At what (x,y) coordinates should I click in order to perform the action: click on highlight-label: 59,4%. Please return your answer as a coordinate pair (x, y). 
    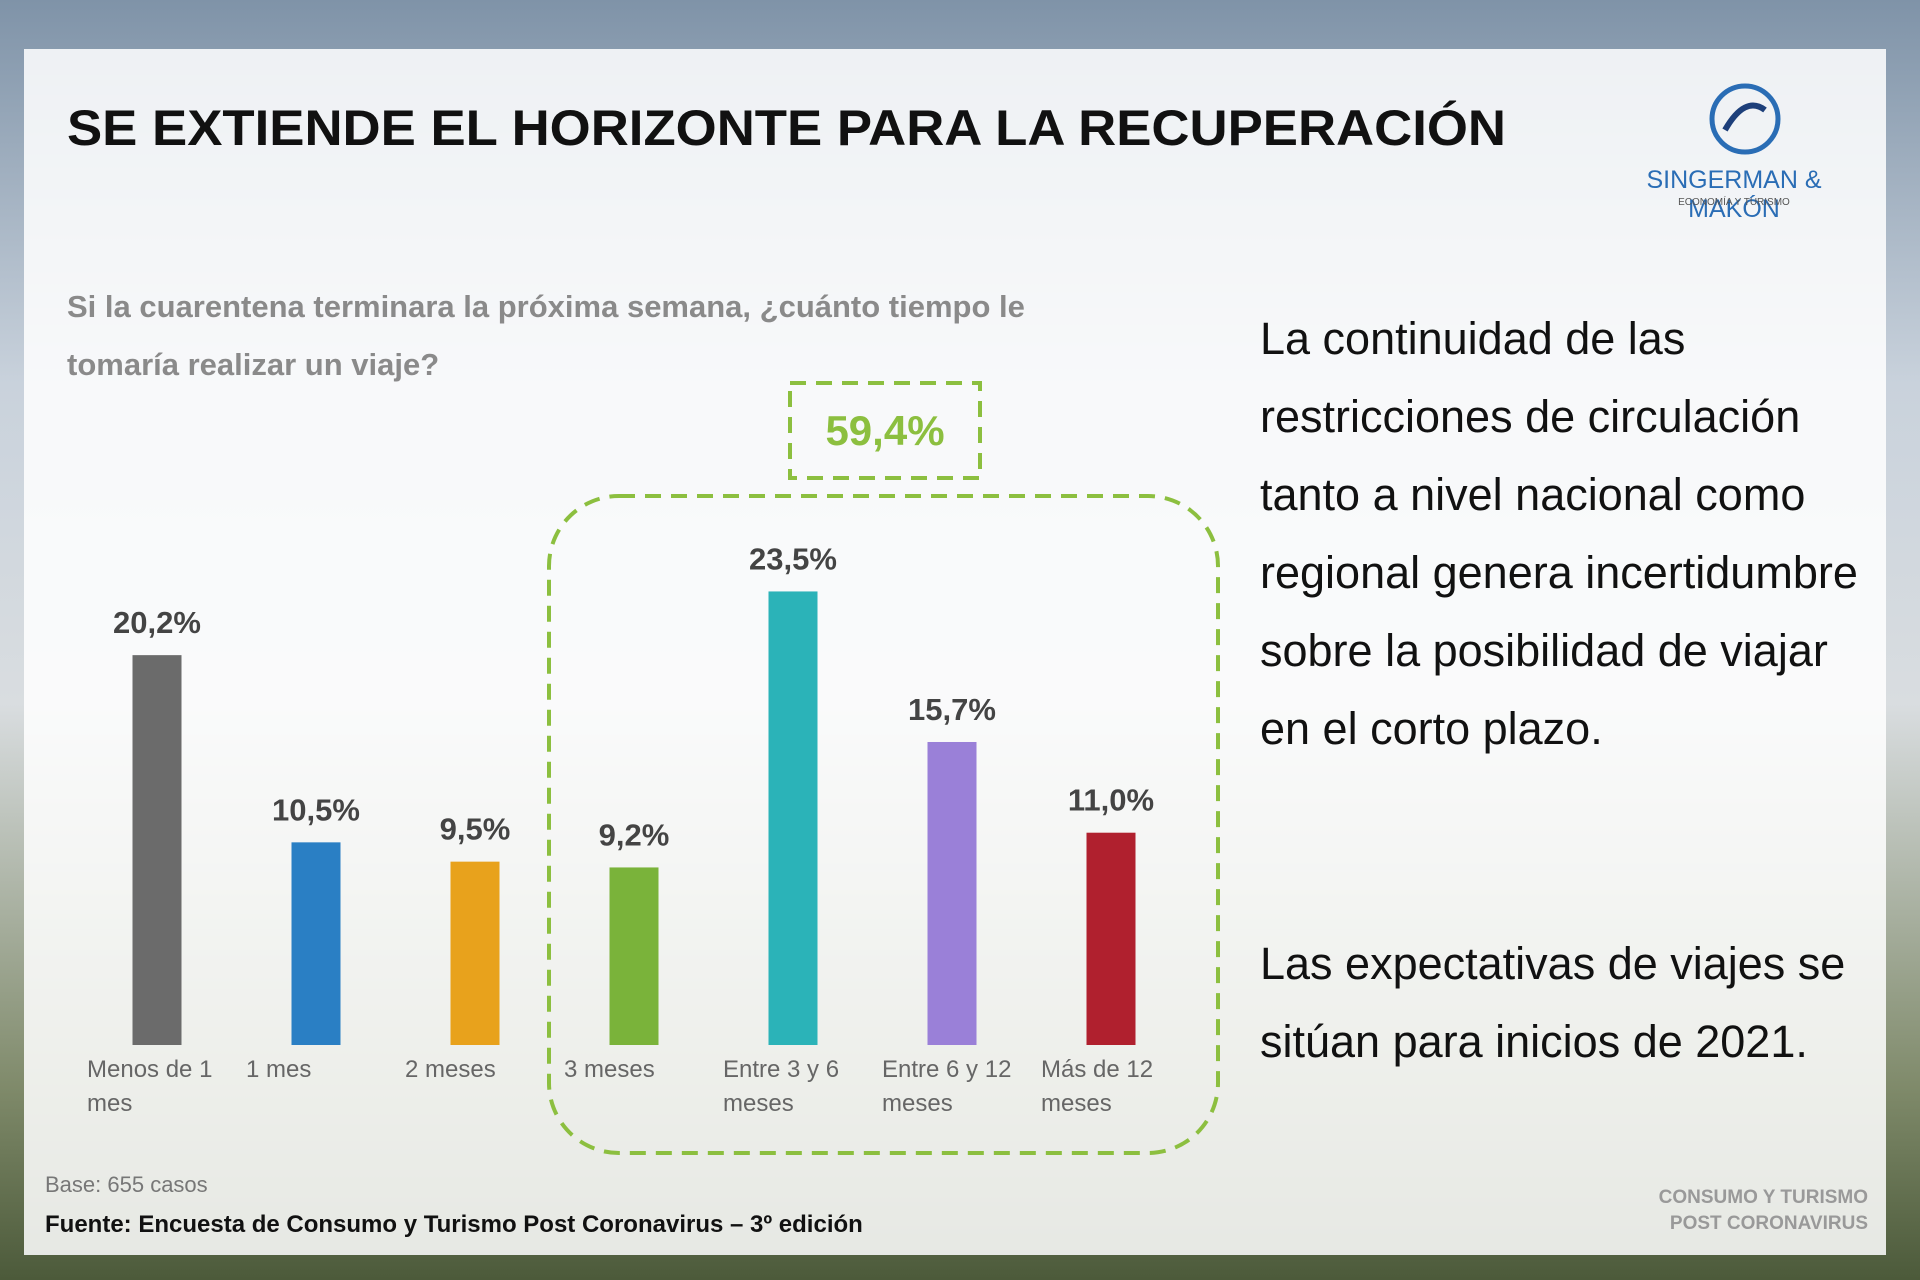
    Looking at the image, I should click on (884, 430).